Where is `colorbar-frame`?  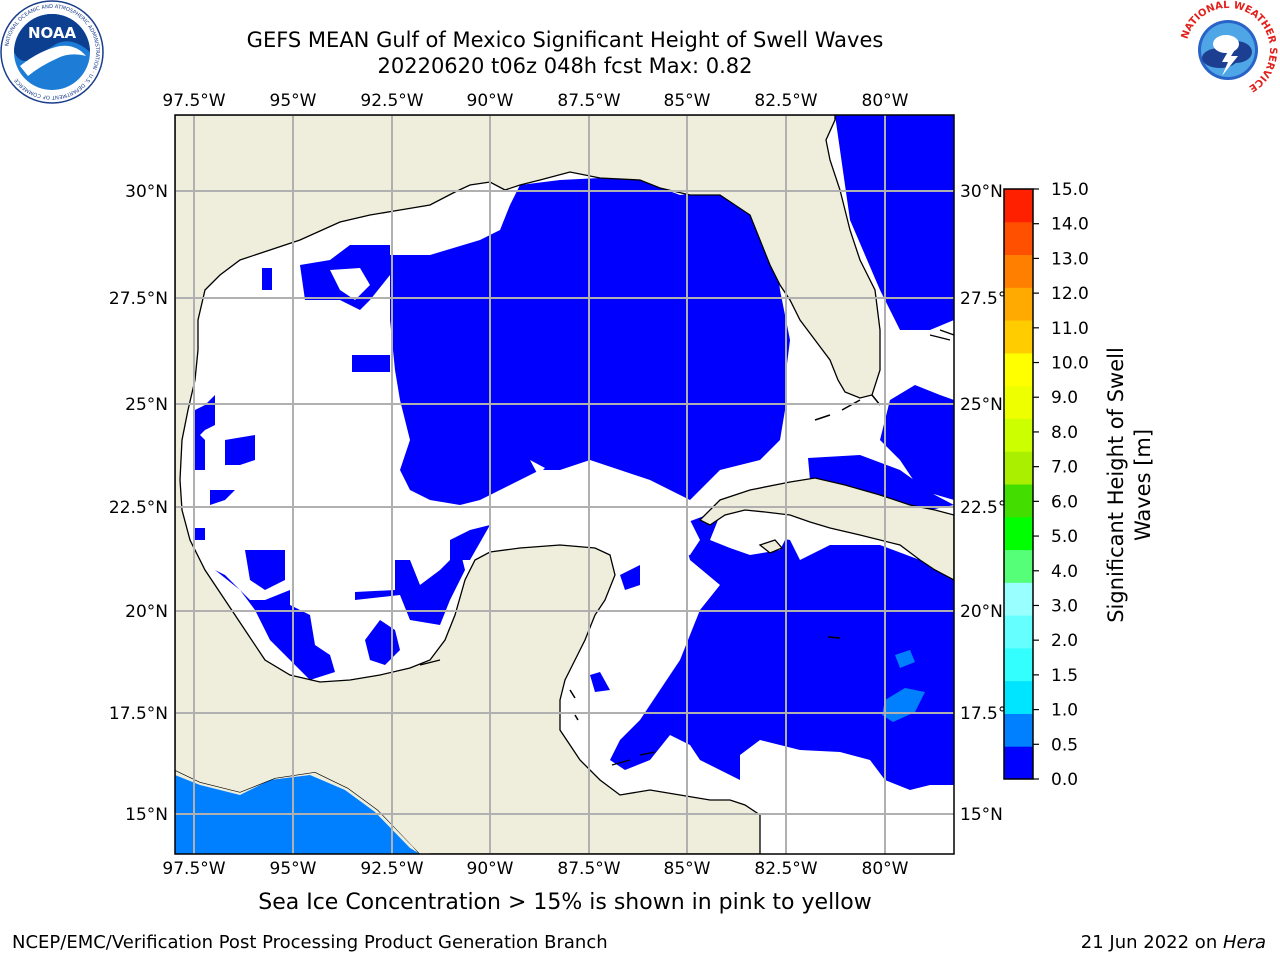
colorbar-frame is located at coordinates (1018, 484).